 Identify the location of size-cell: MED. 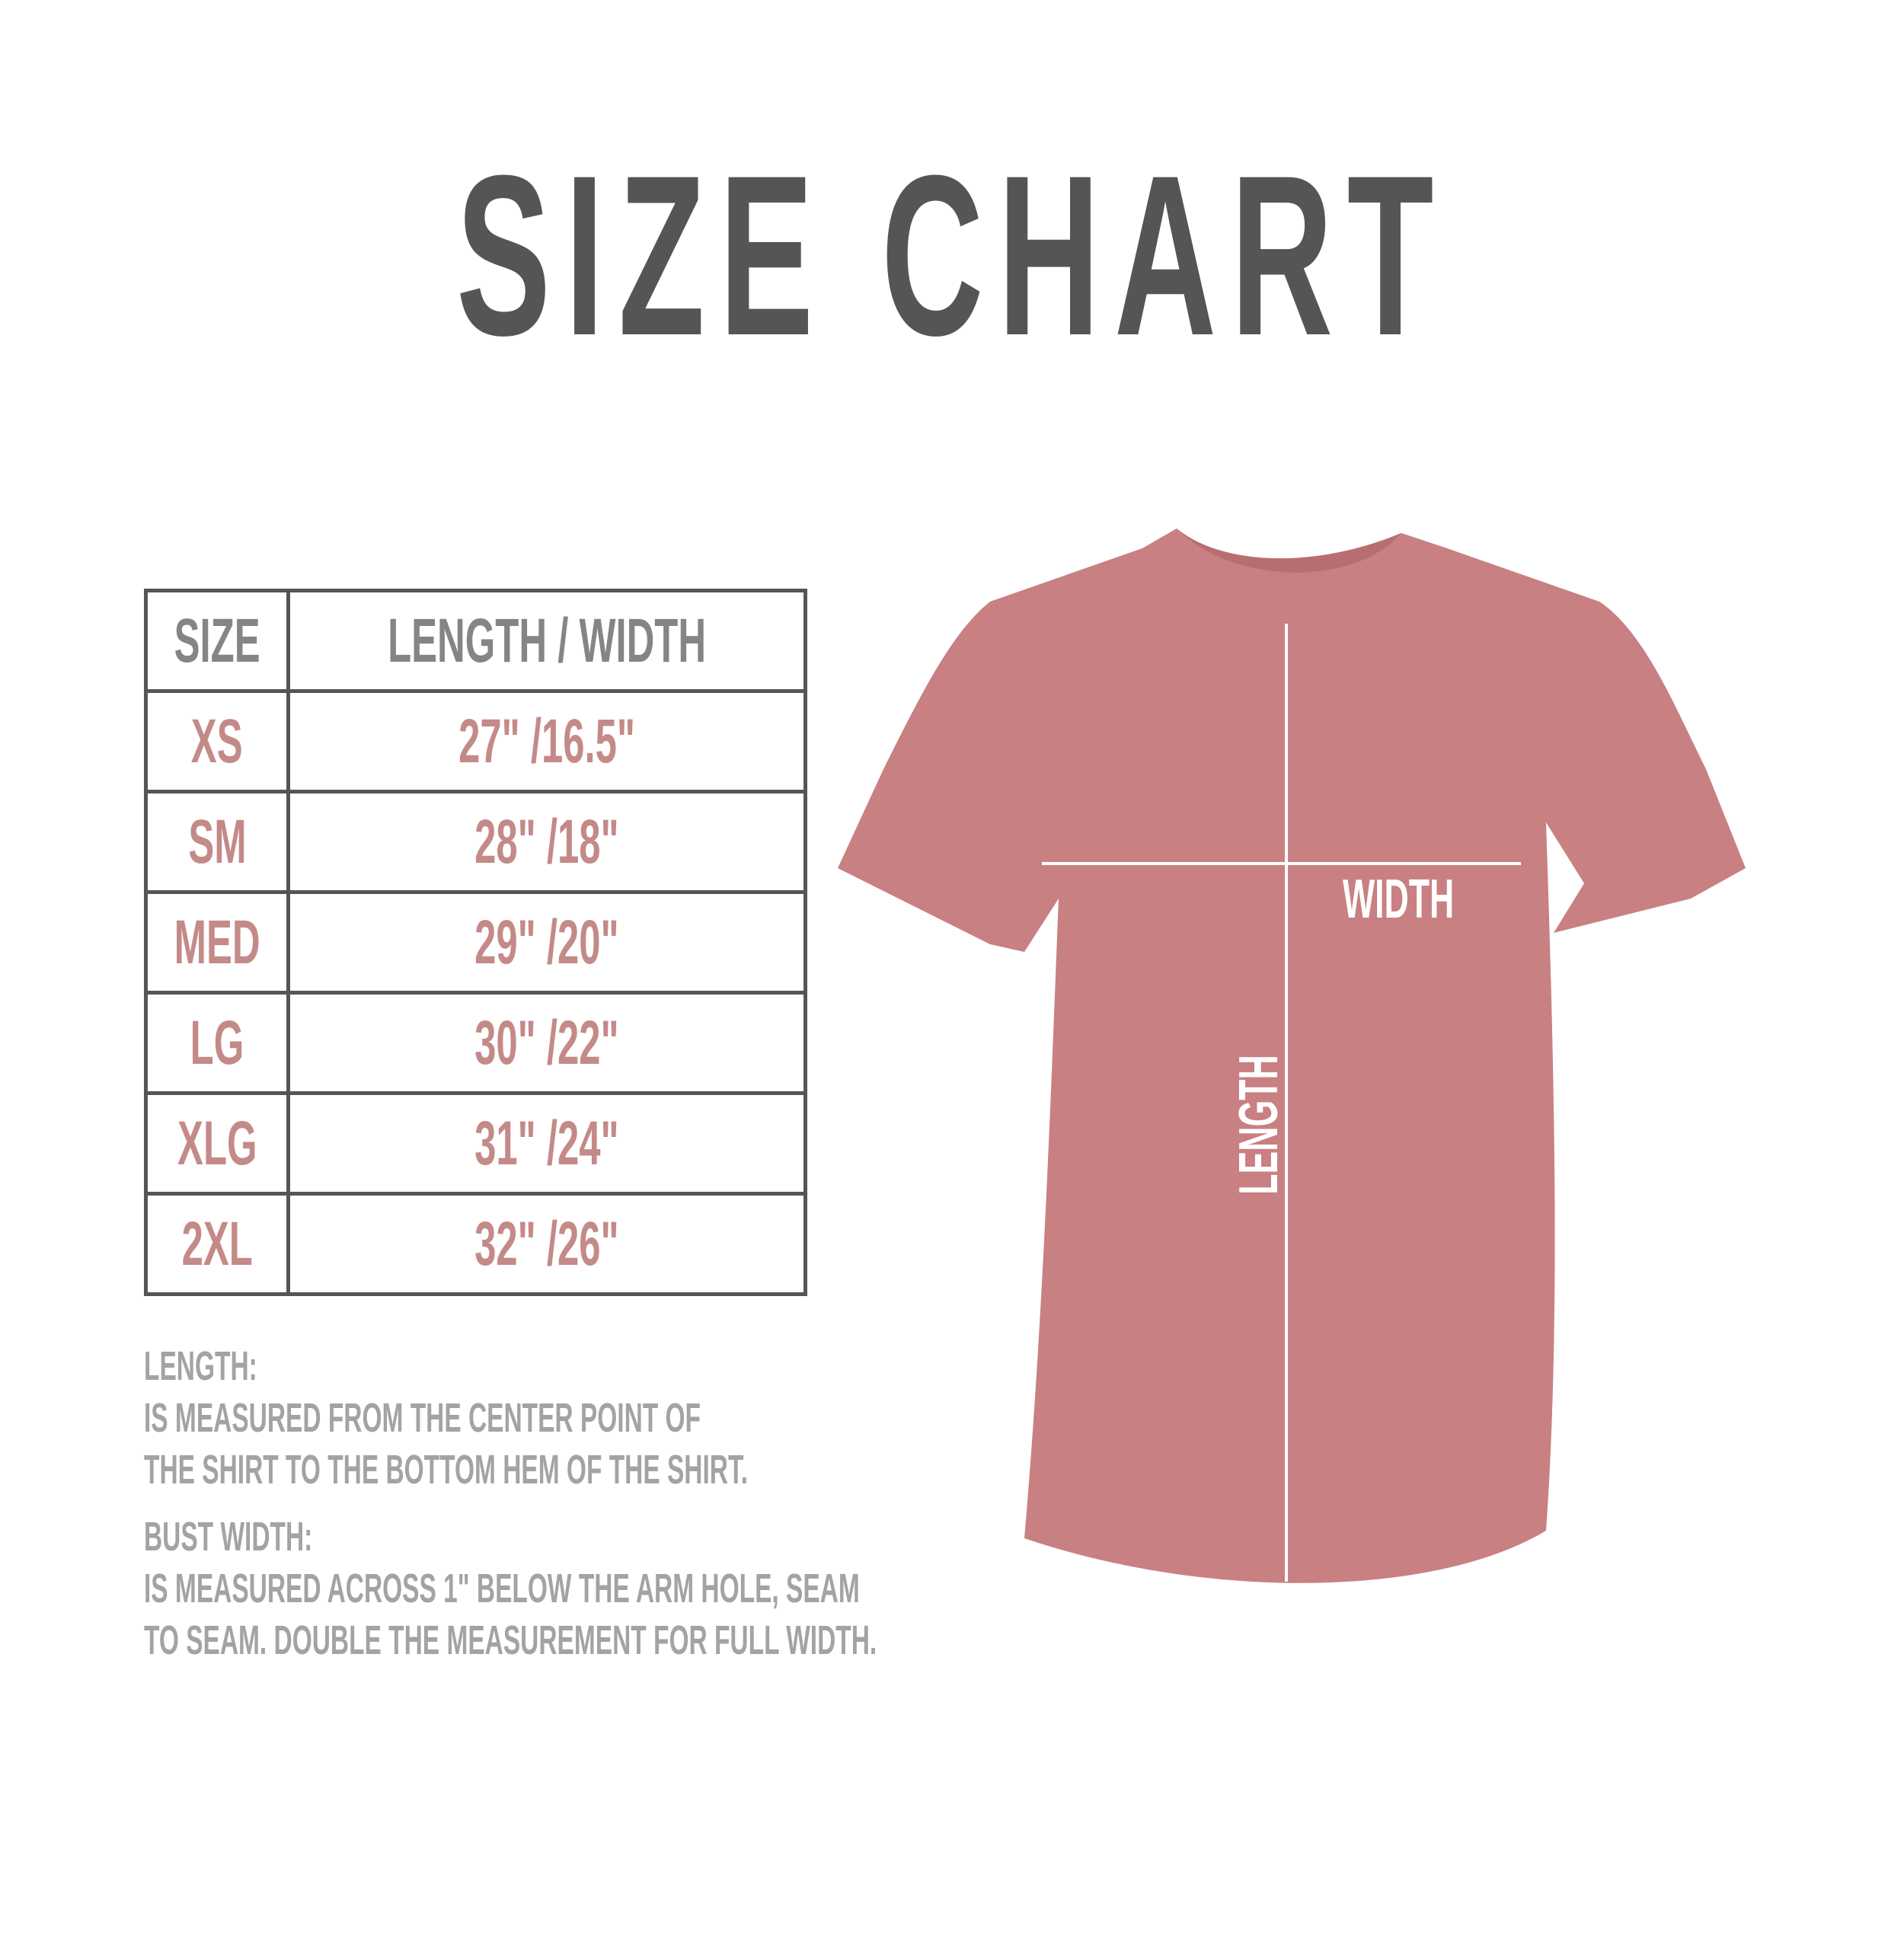
(217, 942).